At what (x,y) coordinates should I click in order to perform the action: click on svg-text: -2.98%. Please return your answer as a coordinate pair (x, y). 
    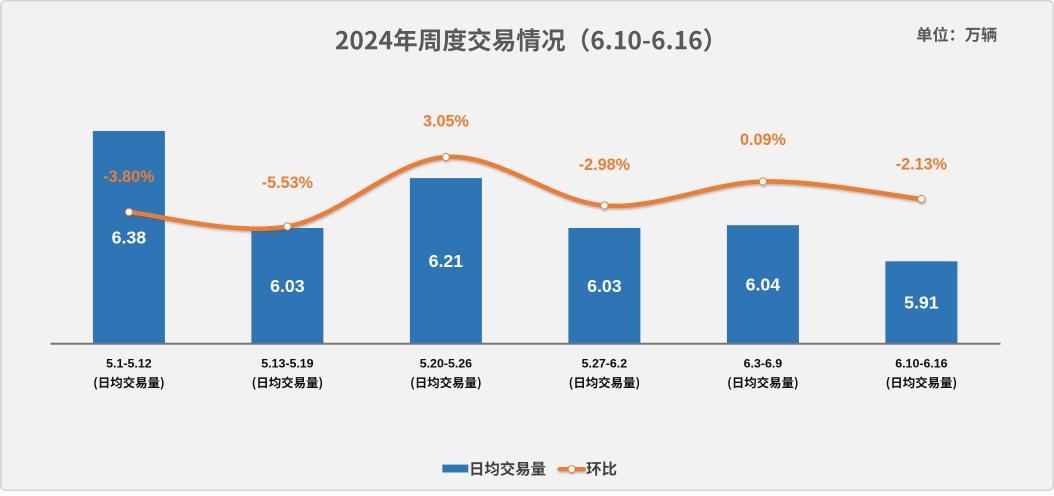
    Looking at the image, I should click on (604, 165).